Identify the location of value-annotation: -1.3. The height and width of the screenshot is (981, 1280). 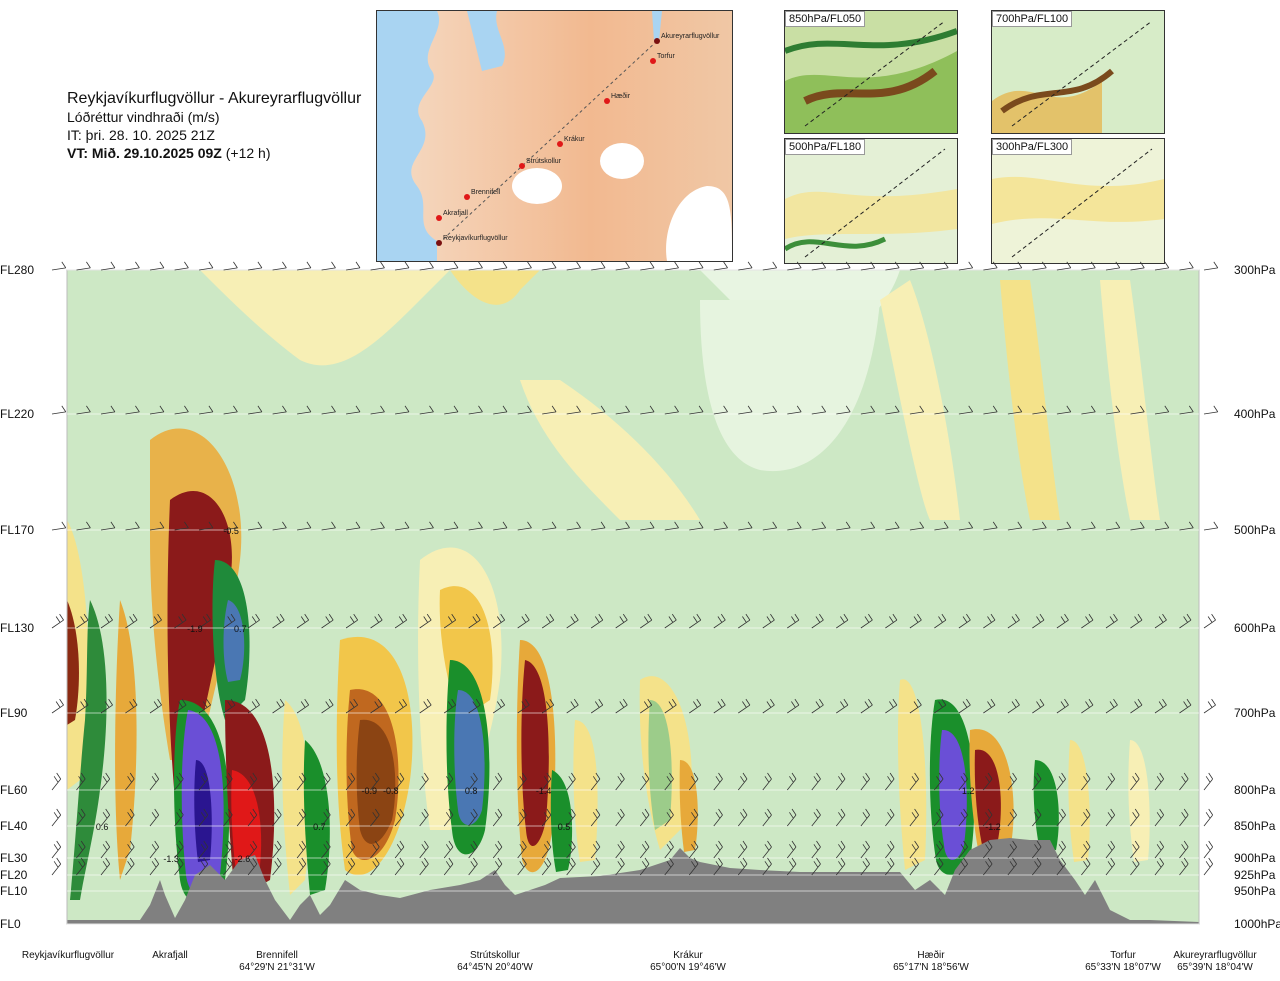
(171, 859).